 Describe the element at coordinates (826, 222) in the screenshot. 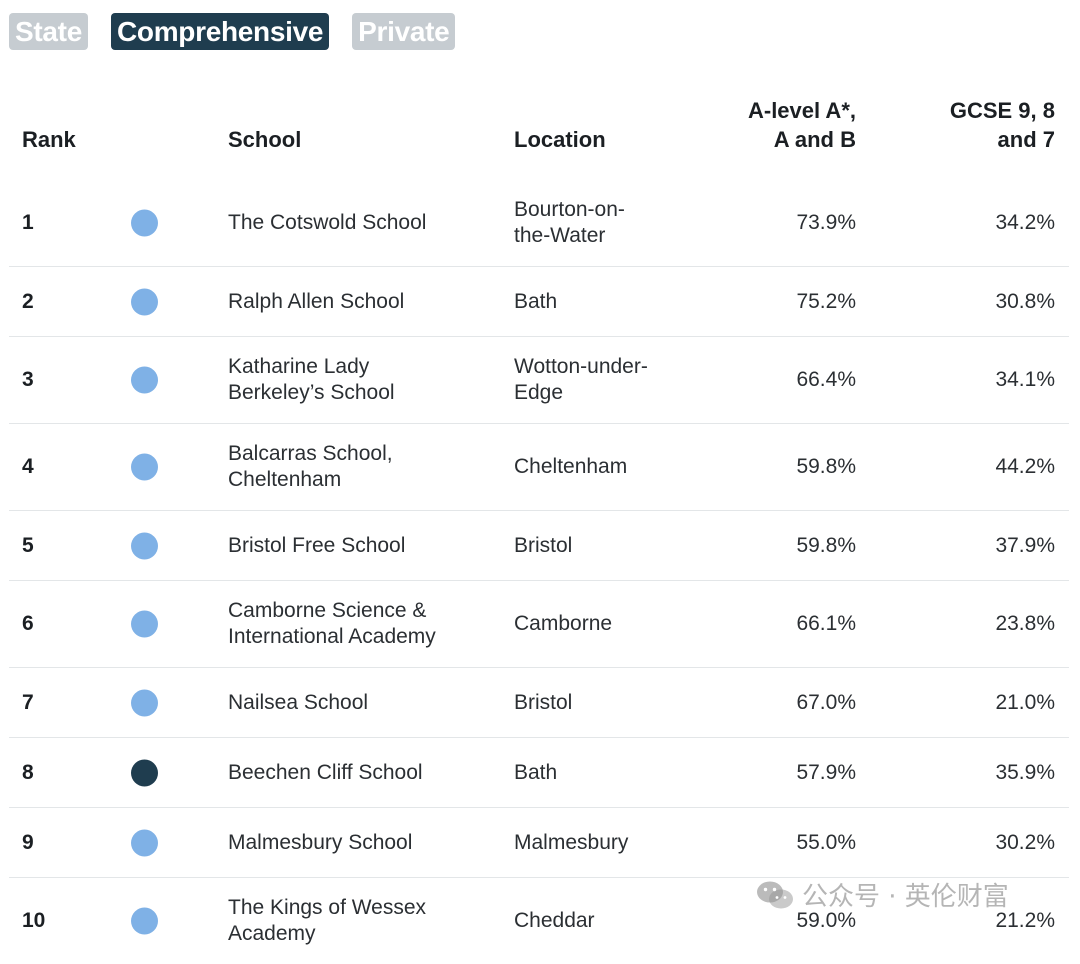

I see `alevel-value: 73.9%` at that location.